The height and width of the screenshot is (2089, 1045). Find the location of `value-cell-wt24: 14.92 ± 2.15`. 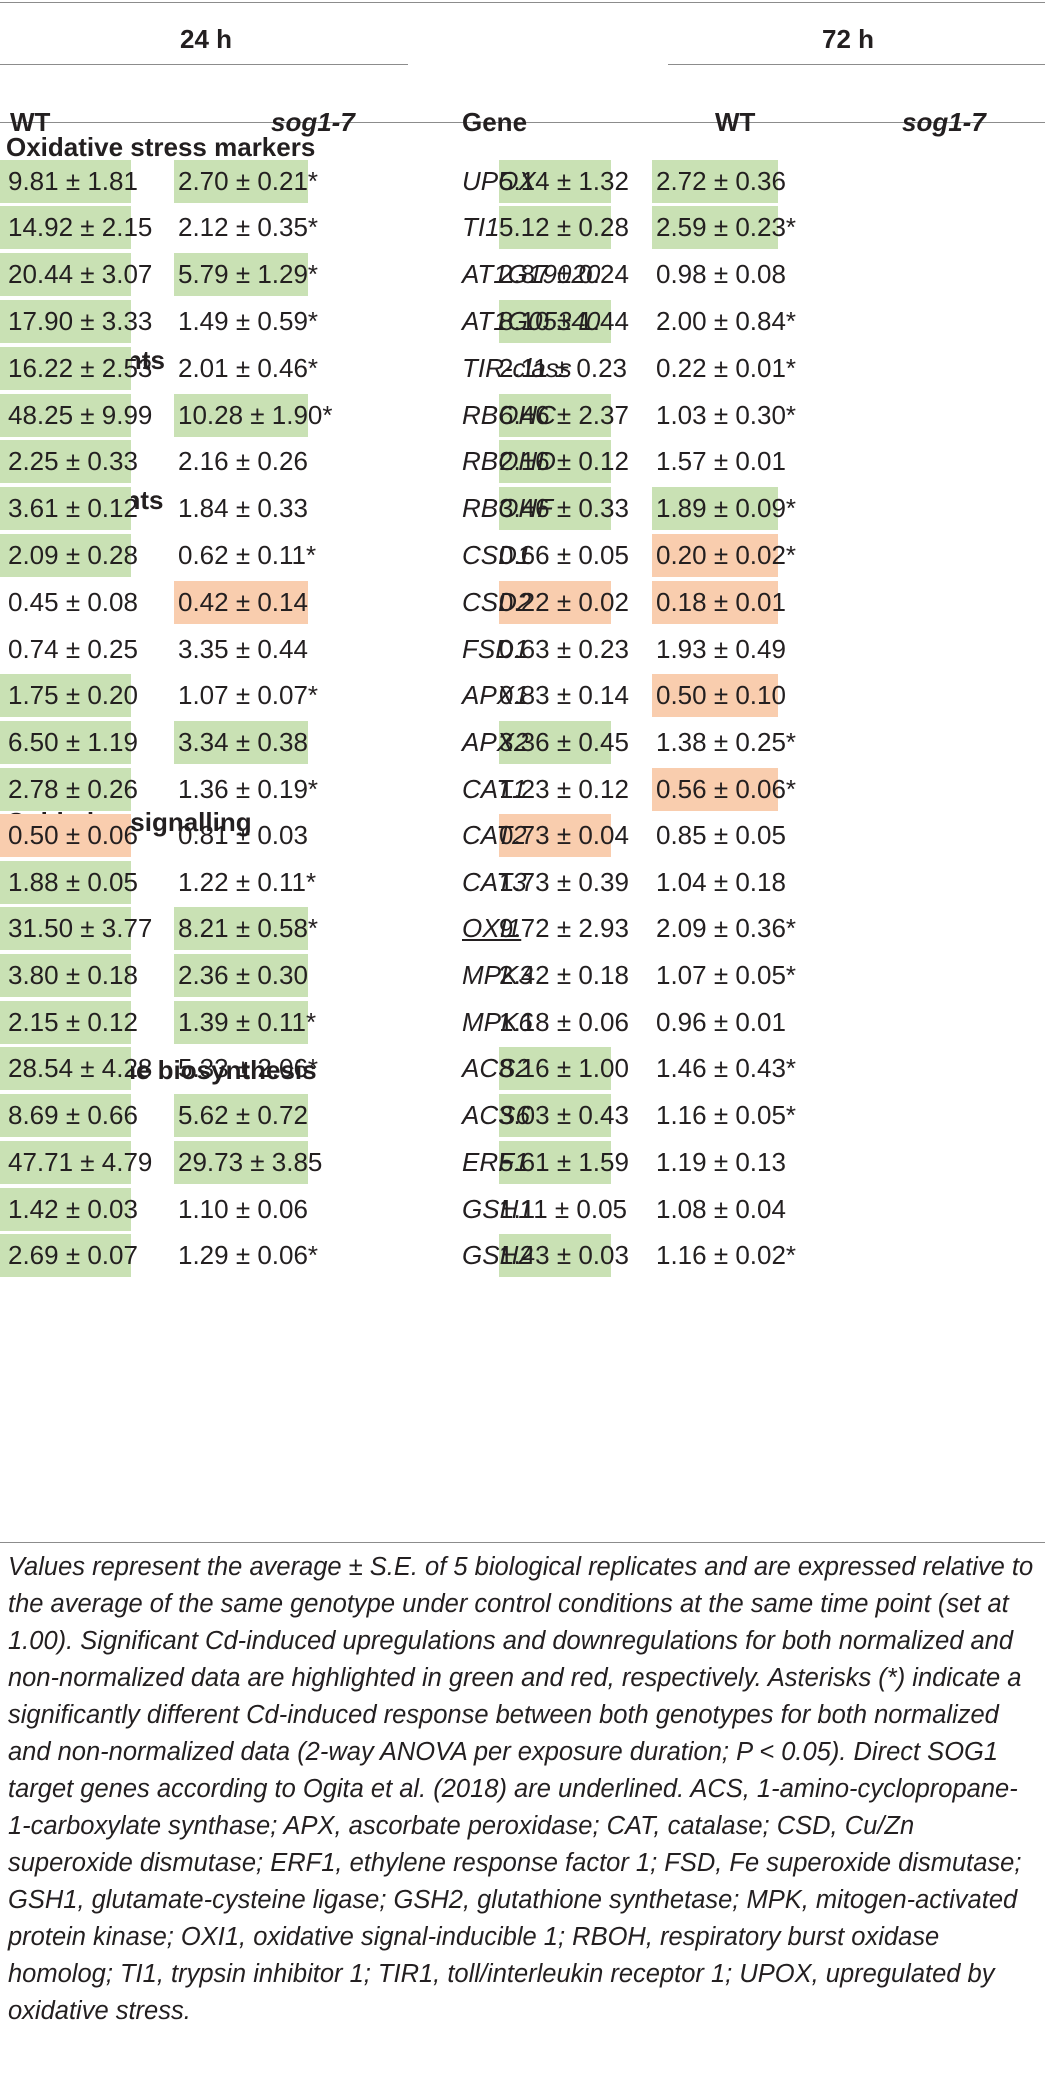

value-cell-wt24: 14.92 ± 2.15 is located at coordinates (80, 227).